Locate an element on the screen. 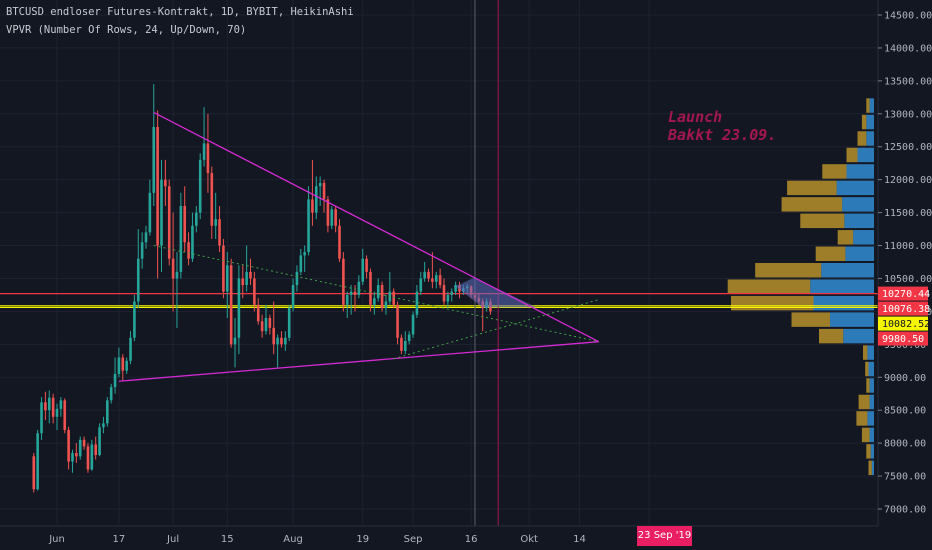  time-axis-bg is located at coordinates (466, 538).